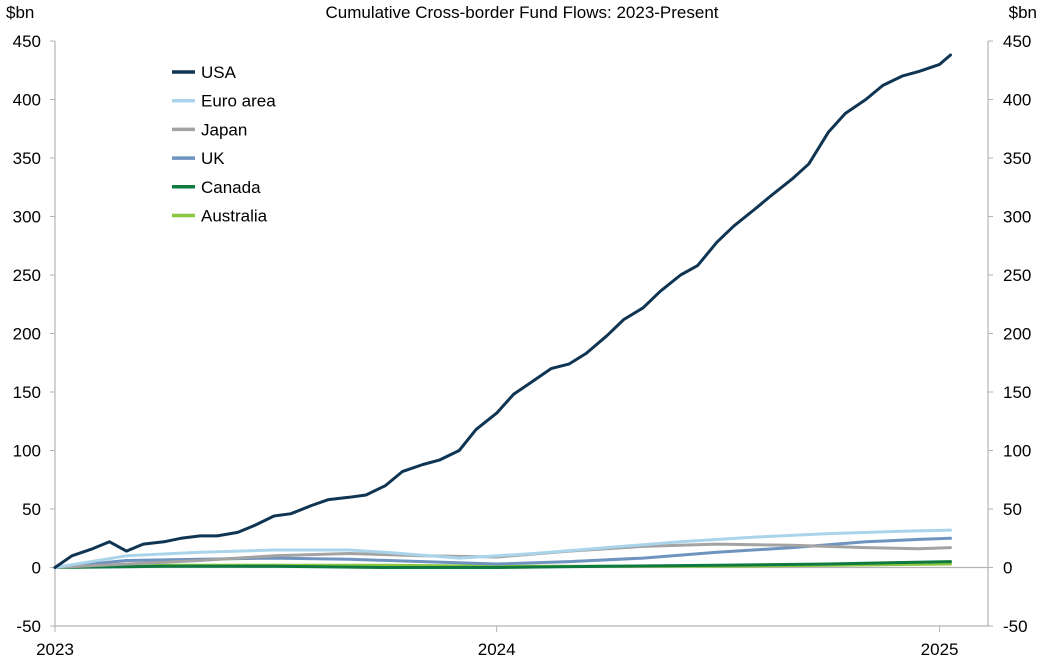  Describe the element at coordinates (231, 187) in the screenshot. I see `legend-label-canada: Canada` at that location.